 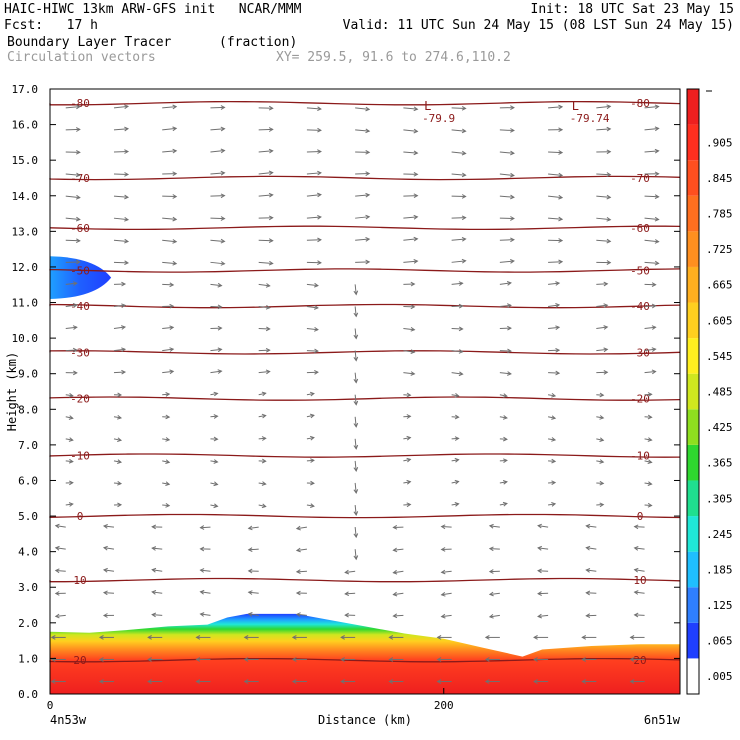 What do you see at coordinates (719, 392) in the screenshot?
I see `colorbar-label: .485` at bounding box center [719, 392].